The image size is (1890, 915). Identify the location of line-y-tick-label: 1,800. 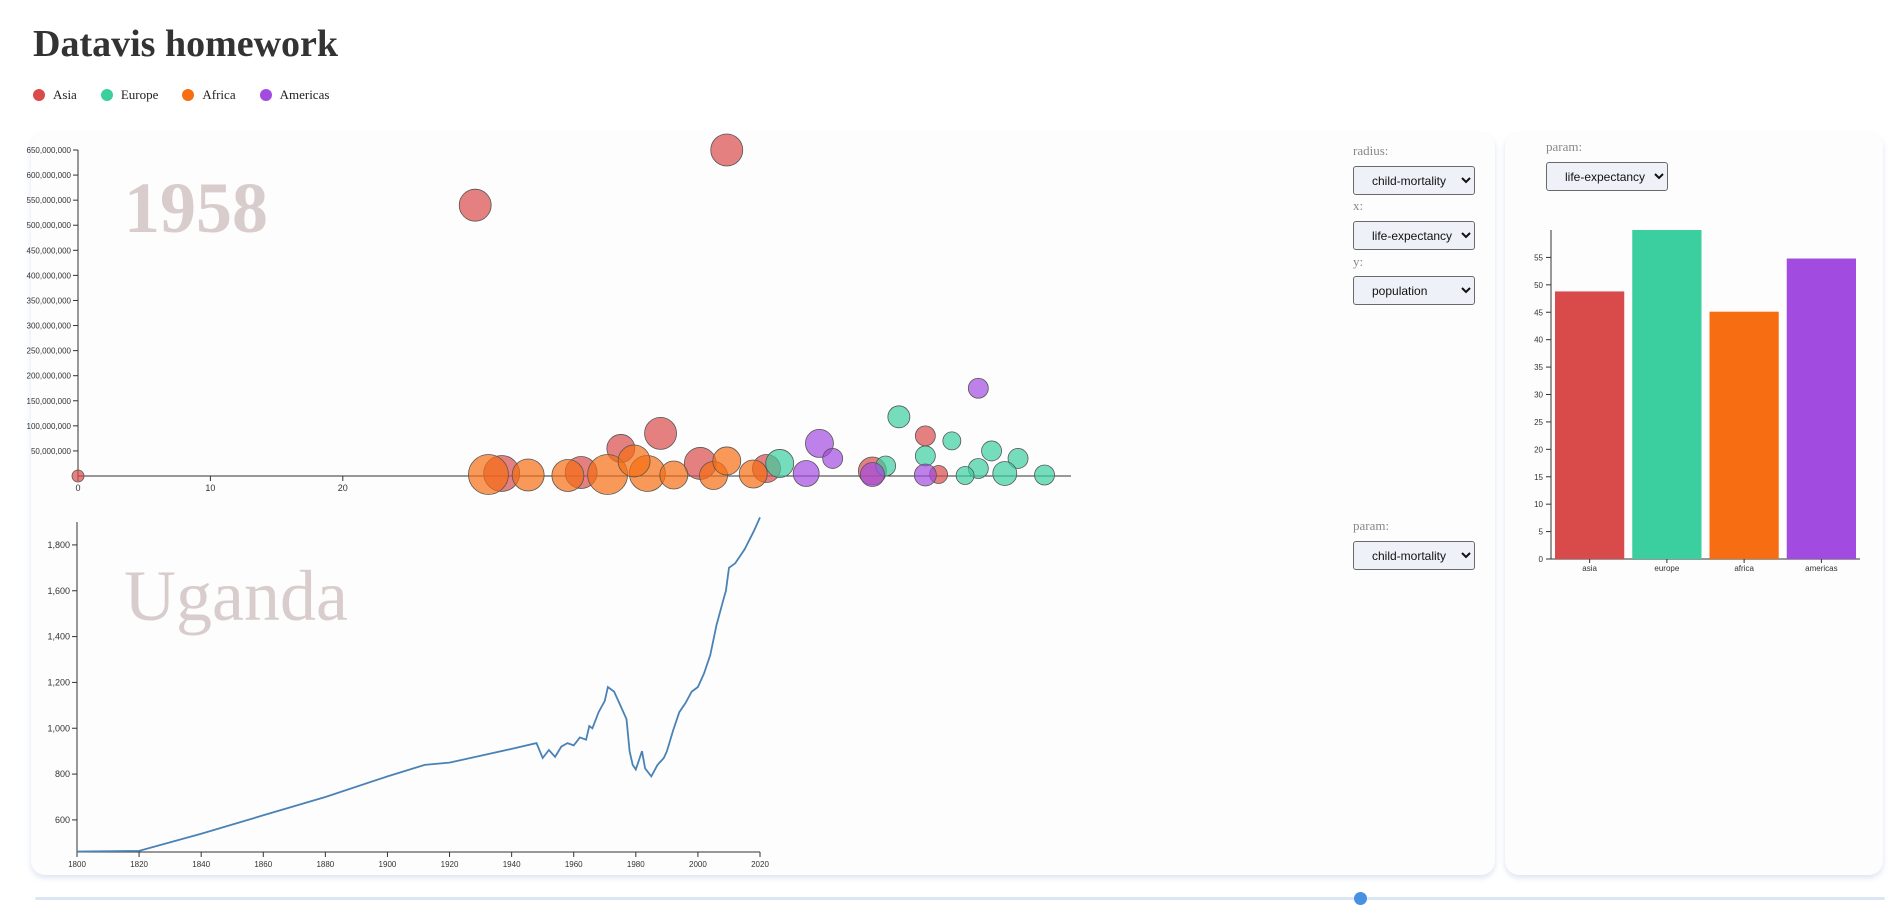
(58, 545).